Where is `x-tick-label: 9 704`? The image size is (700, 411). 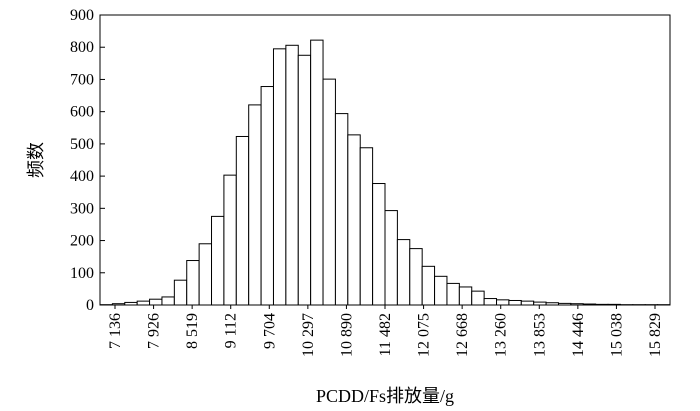 x-tick-label: 9 704 is located at coordinates (269, 331).